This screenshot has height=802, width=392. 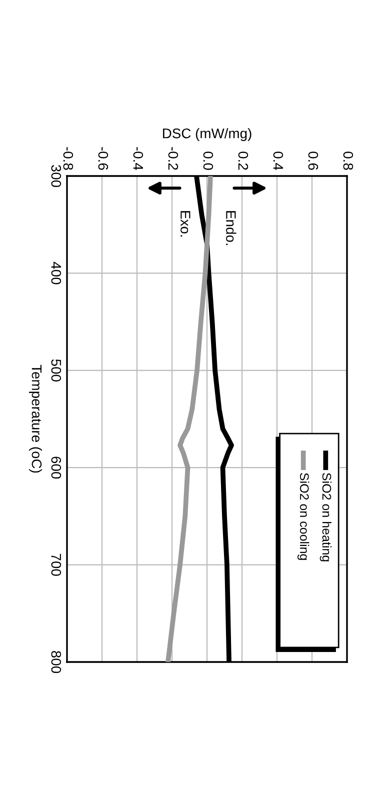 I want to click on x-tick-label: -0.4, so click(x=138, y=158).